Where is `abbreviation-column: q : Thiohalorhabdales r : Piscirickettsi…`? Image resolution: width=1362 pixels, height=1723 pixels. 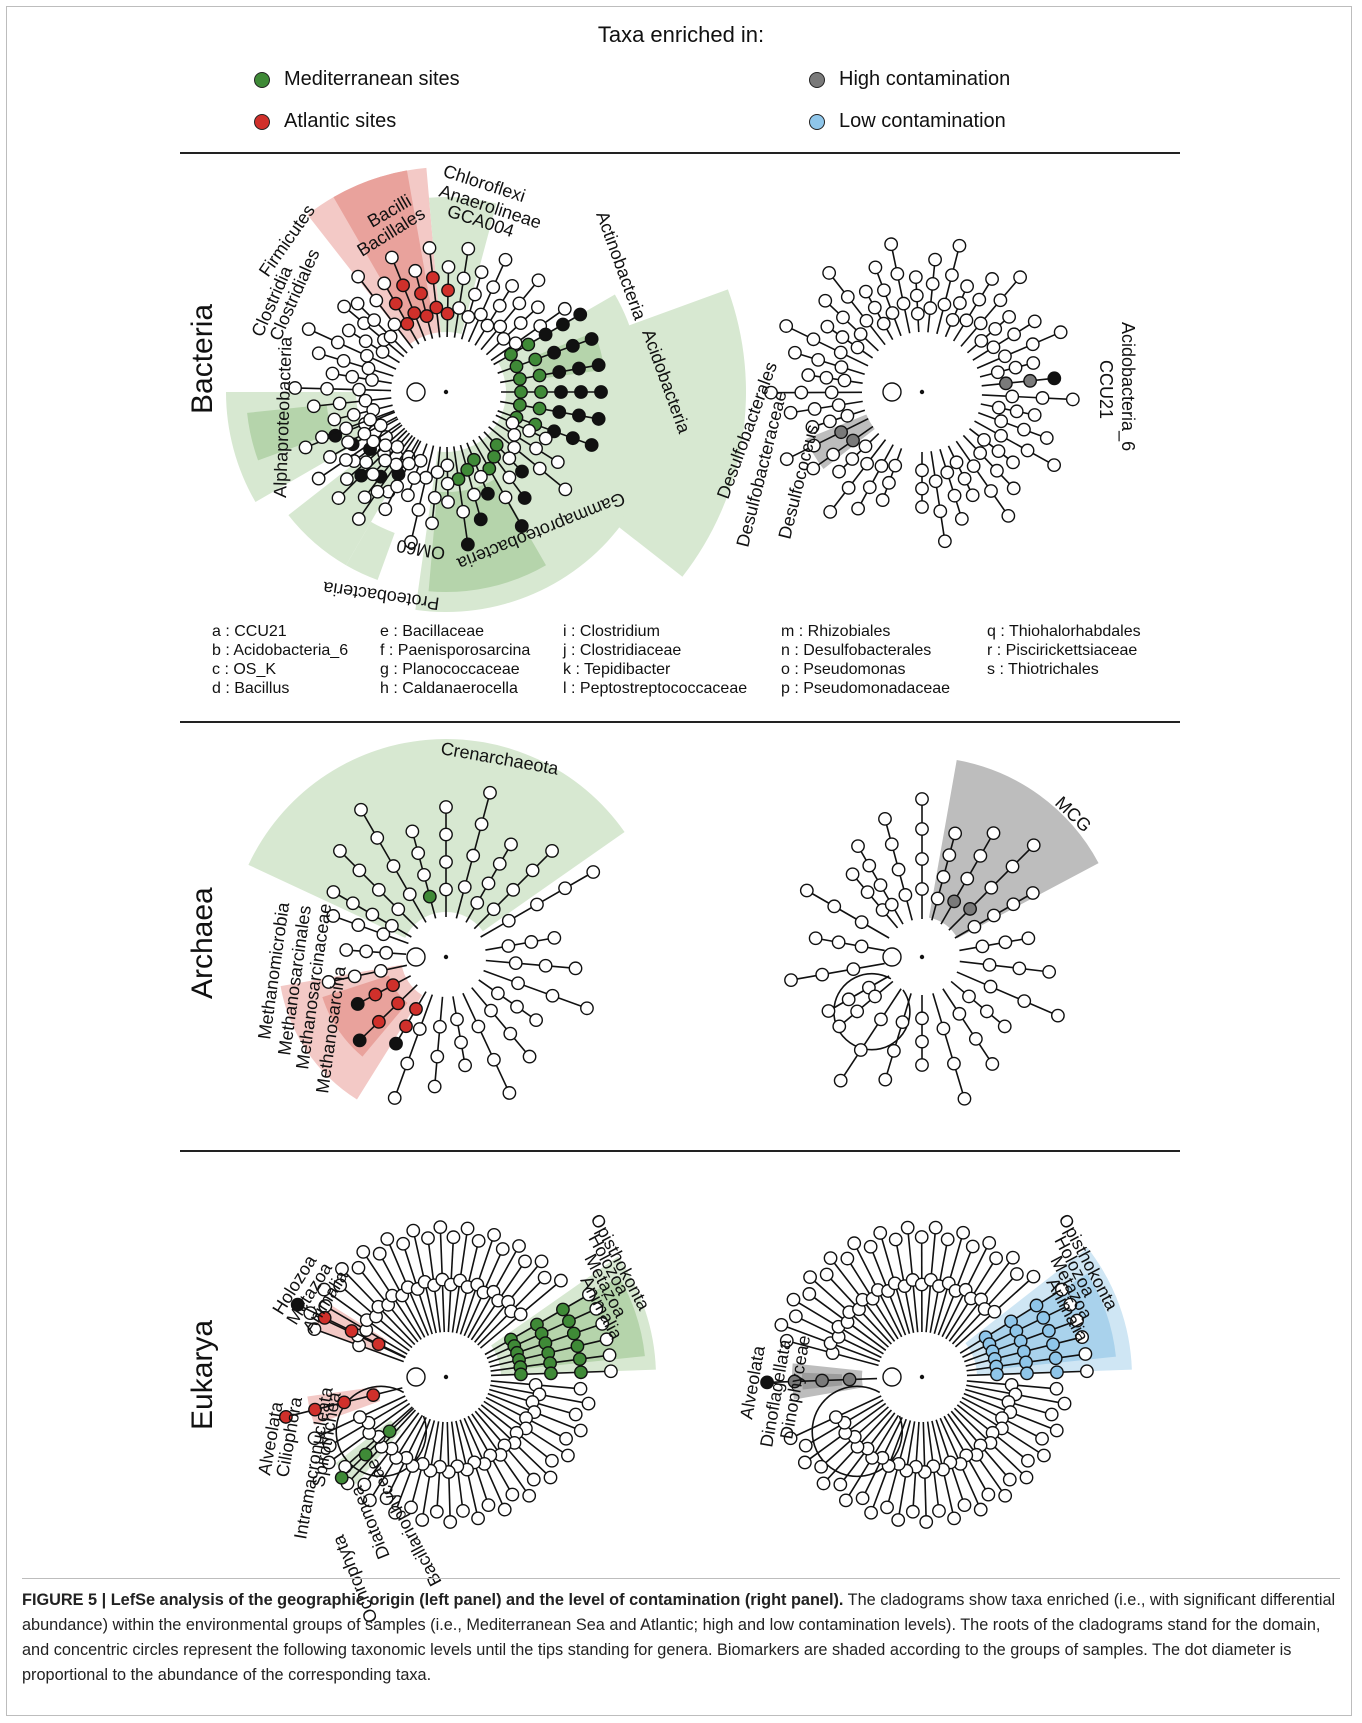
abbreviation-column: q : Thiohalorhabdales r : Piscirickettsi… is located at coordinates (1064, 650).